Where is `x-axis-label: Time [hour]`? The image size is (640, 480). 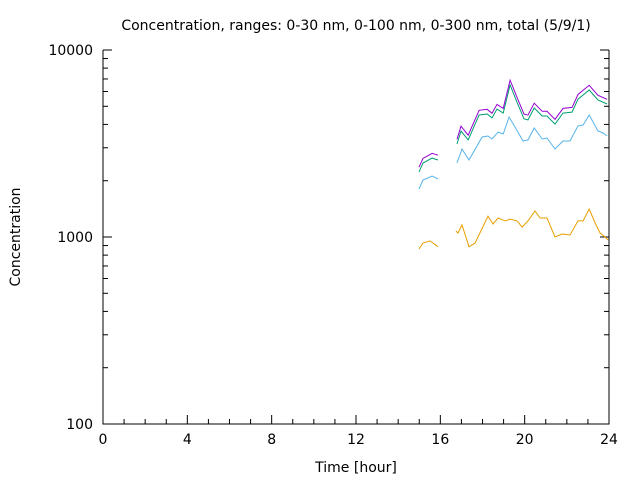 x-axis-label: Time [hour] is located at coordinates (355, 468).